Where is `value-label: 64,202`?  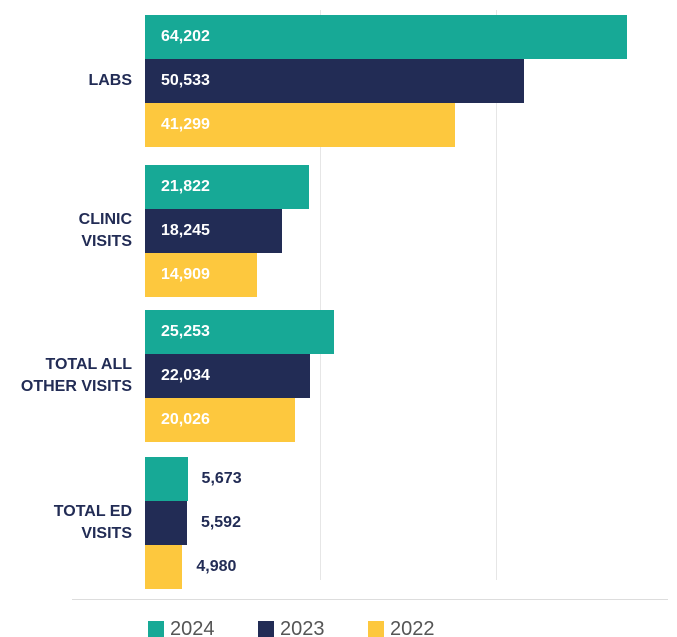 value-label: 64,202 is located at coordinates (185, 36).